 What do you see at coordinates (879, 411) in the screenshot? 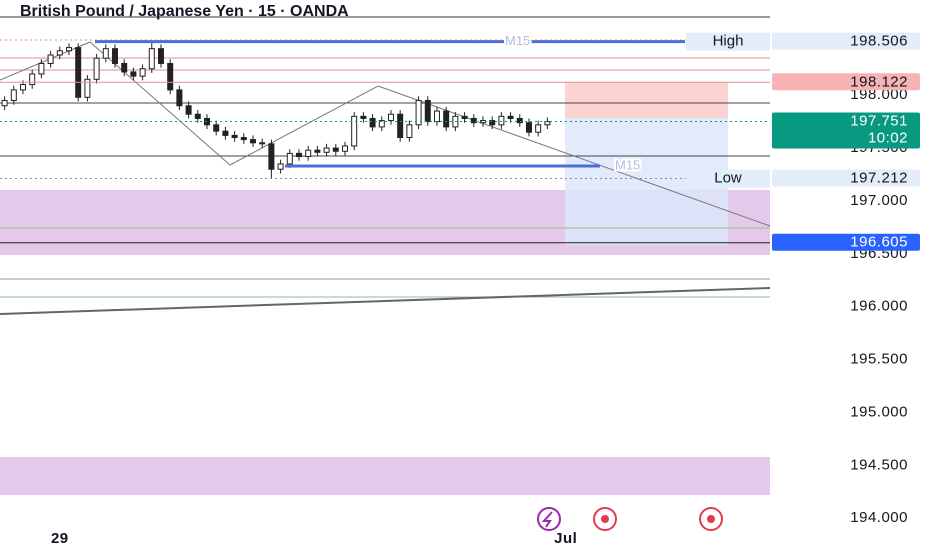
I see `y-tick-label: 195.000` at bounding box center [879, 411].